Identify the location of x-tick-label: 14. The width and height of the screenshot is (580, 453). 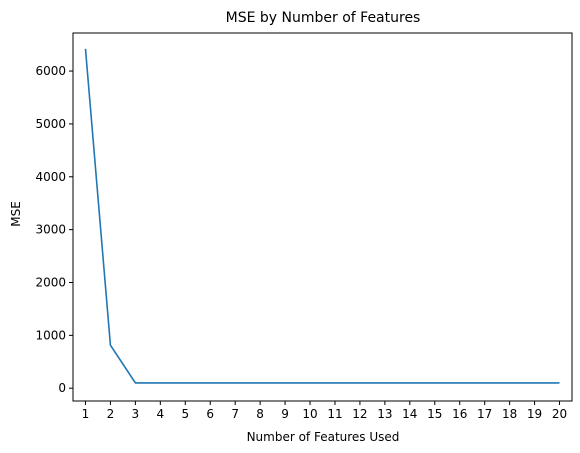
(409, 414).